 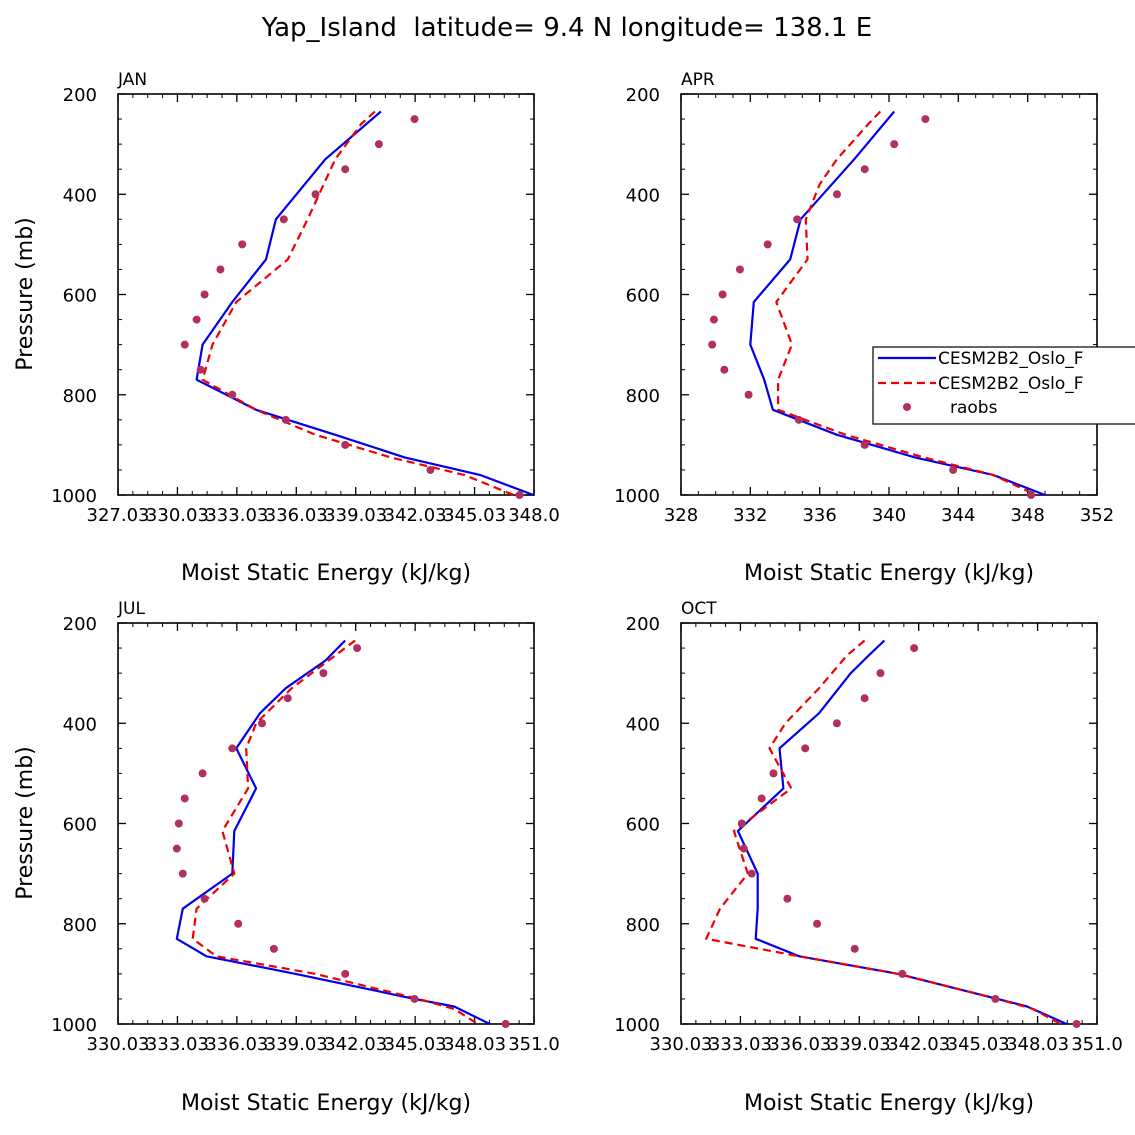 I want to click on legend-box, so click(x=1003, y=385).